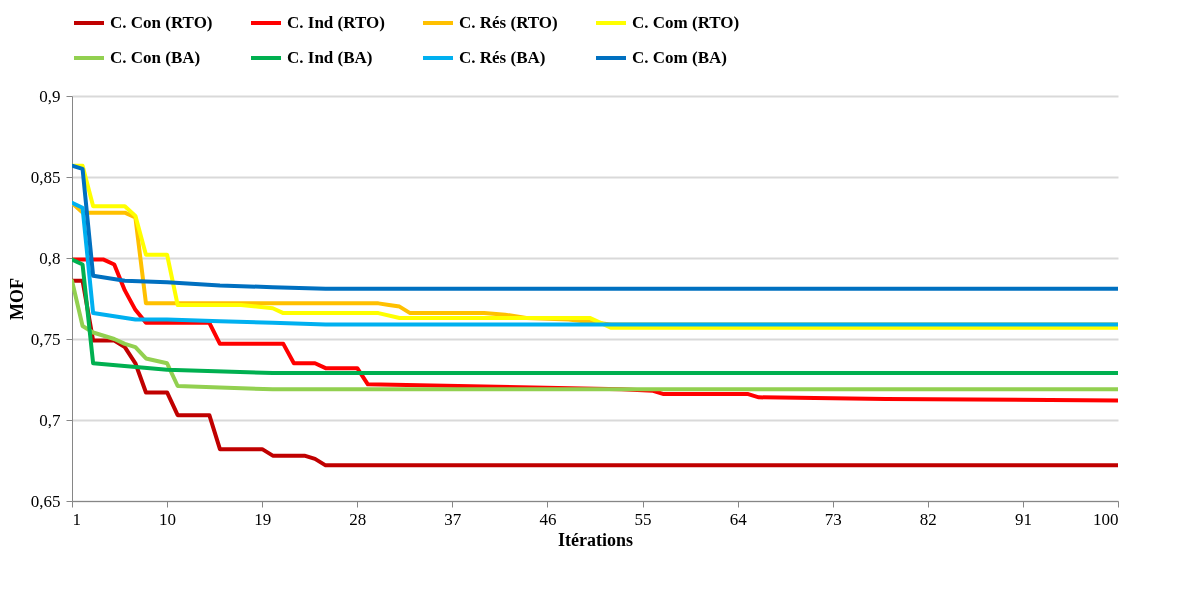 The image size is (1192, 597). Describe the element at coordinates (1106, 519) in the screenshot. I see `x-tick-label: 100` at that location.